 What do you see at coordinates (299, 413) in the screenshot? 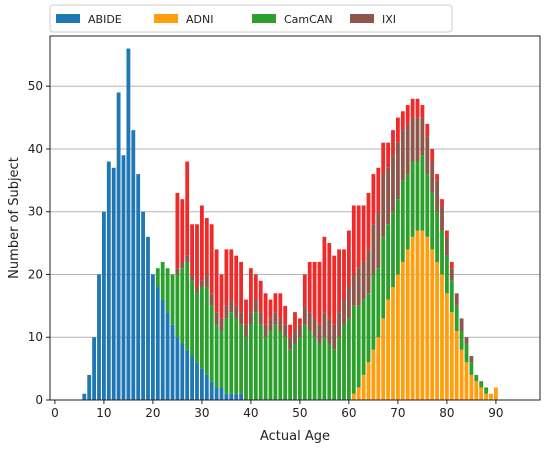
I see `x-tick-label: 50` at bounding box center [299, 413].